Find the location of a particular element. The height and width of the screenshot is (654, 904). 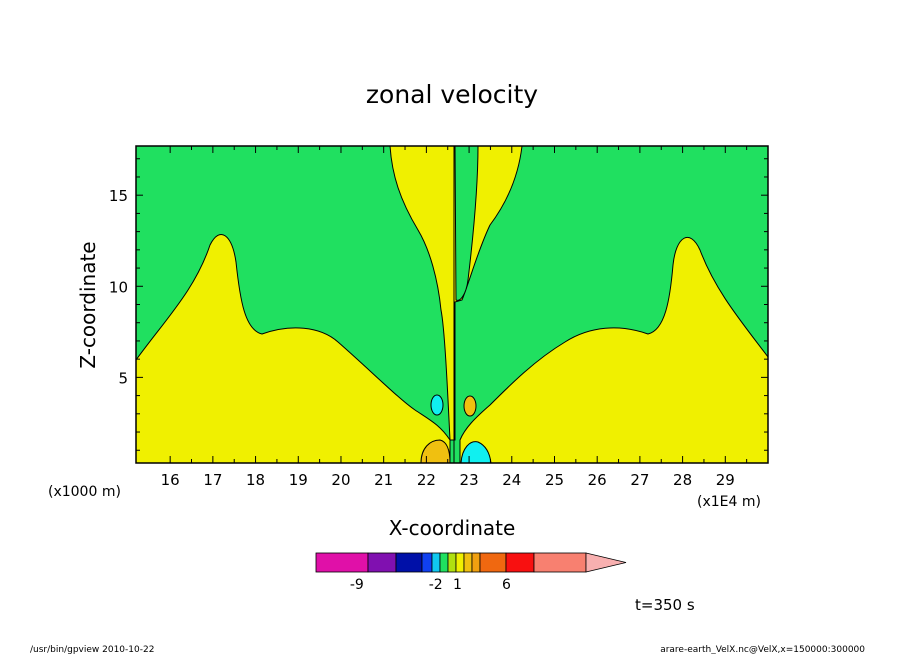

x-tick-label: 17 is located at coordinates (212, 480).